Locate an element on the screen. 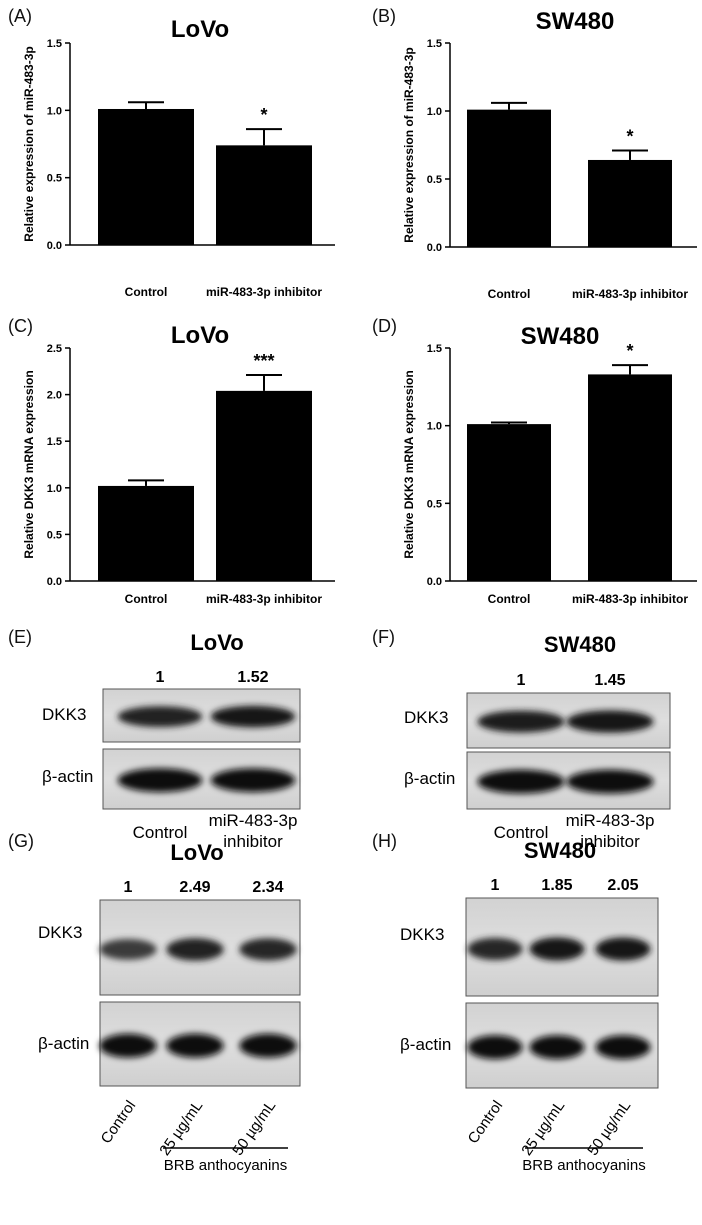 The width and height of the screenshot is (702, 1225). significance-marker: *** is located at coordinates (263, 361).